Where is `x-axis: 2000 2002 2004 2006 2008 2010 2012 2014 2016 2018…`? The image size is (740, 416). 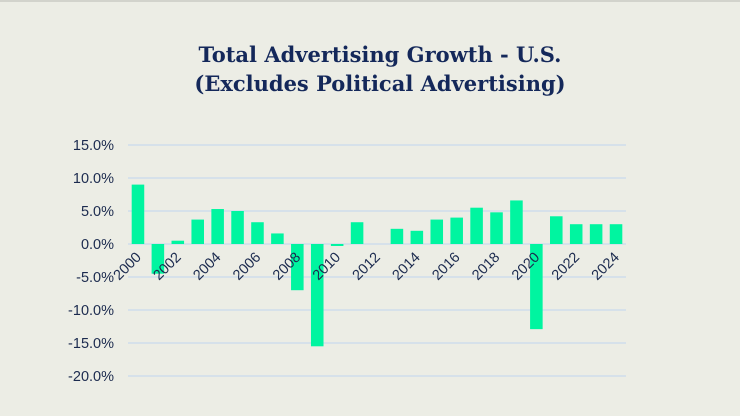
x-axis: 2000 2002 2004 2006 2008 2010 2012 2014 2016 2018… is located at coordinates (367, 267).